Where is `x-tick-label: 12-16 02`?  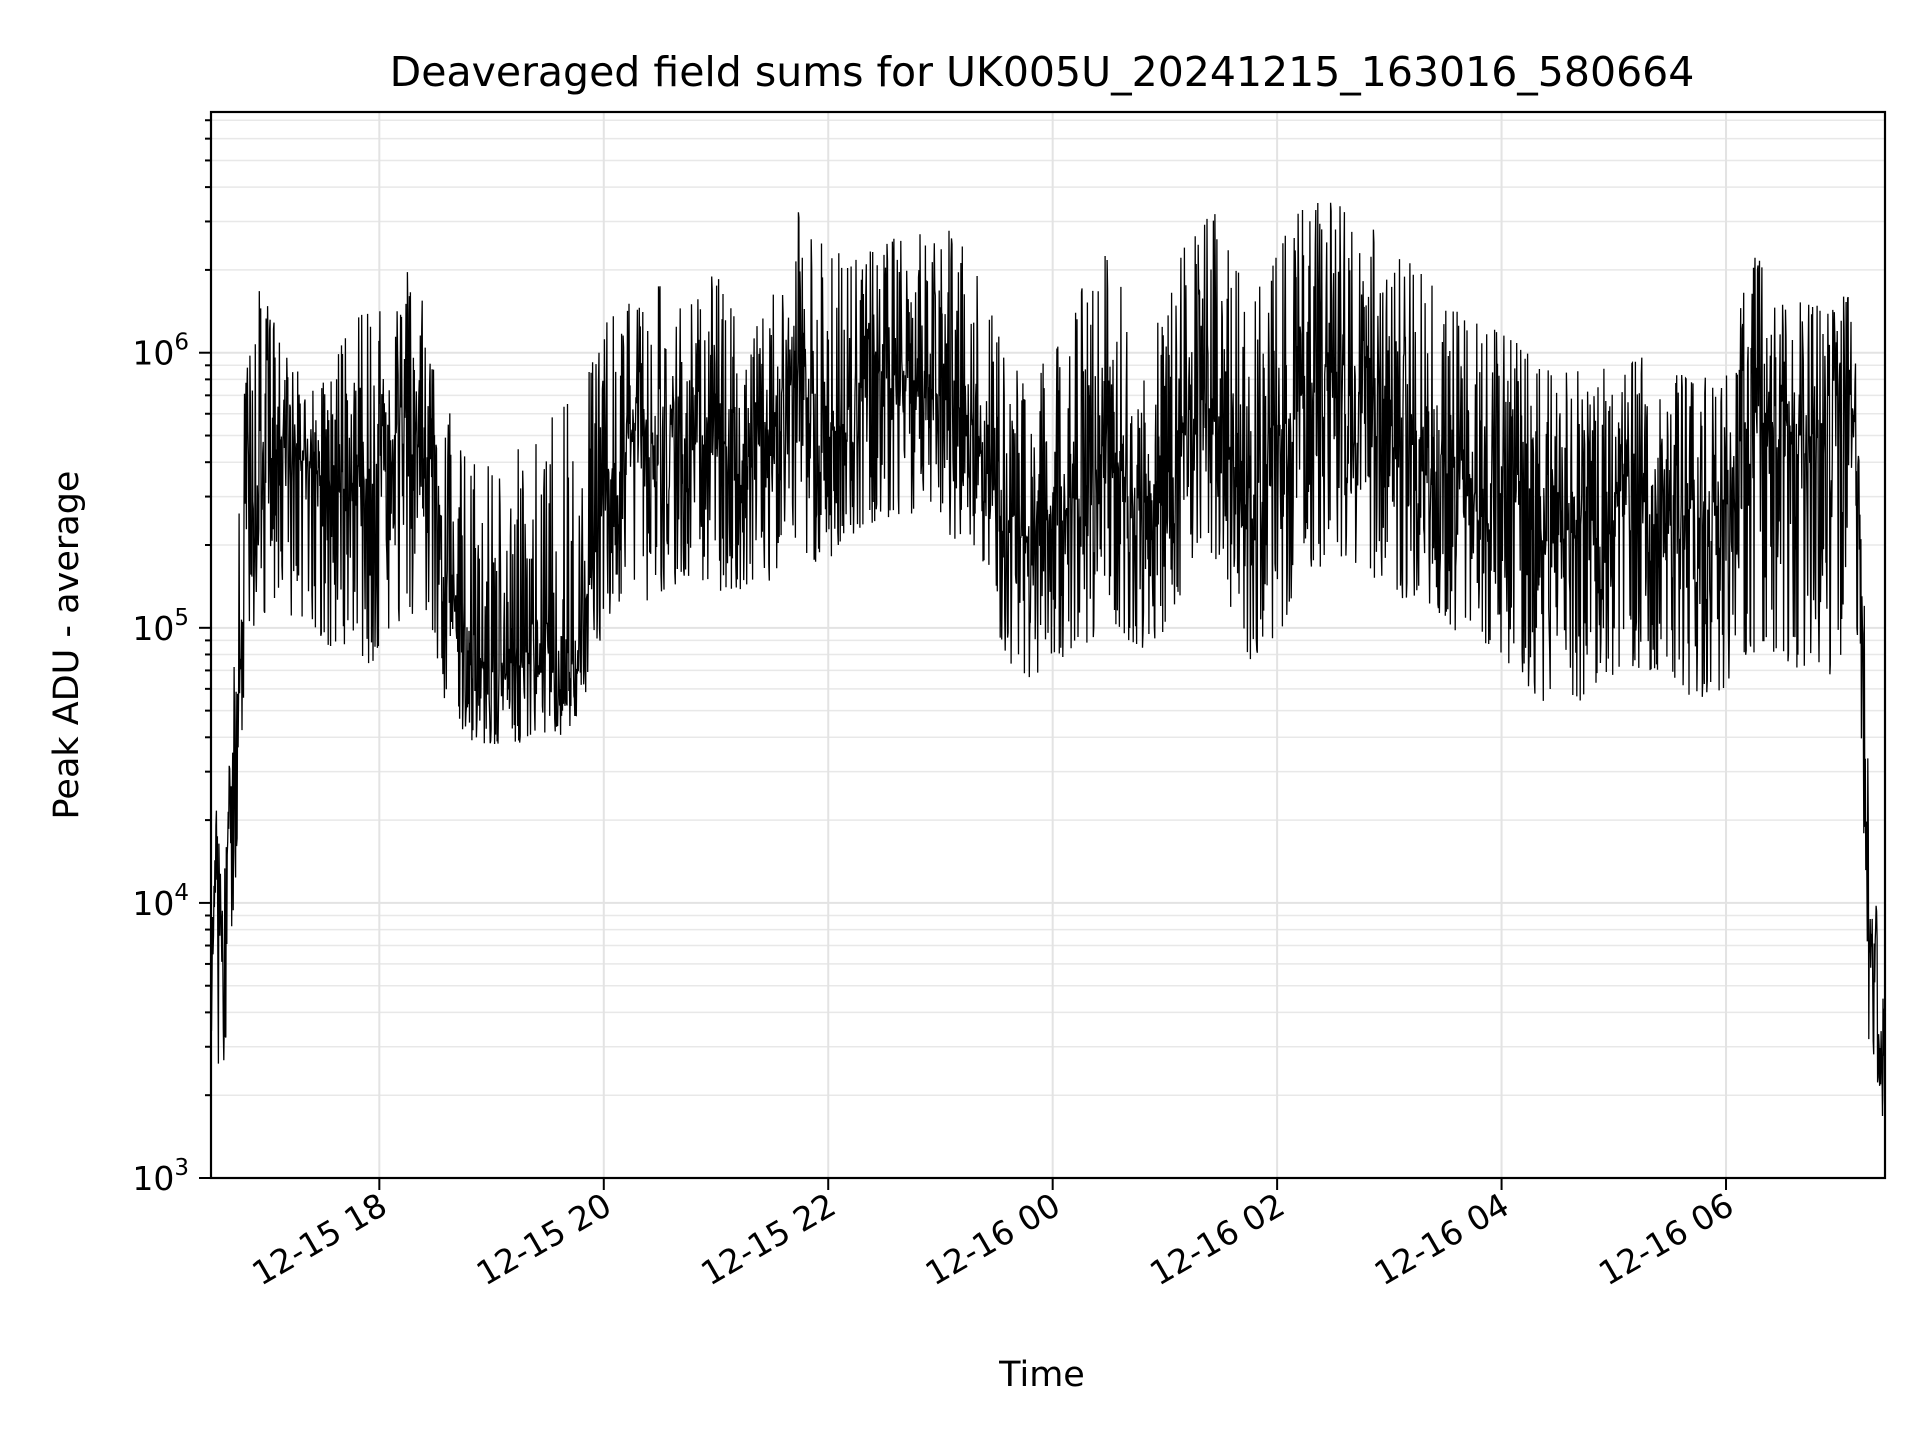 x-tick-label: 12-16 02 is located at coordinates (1217, 1239).